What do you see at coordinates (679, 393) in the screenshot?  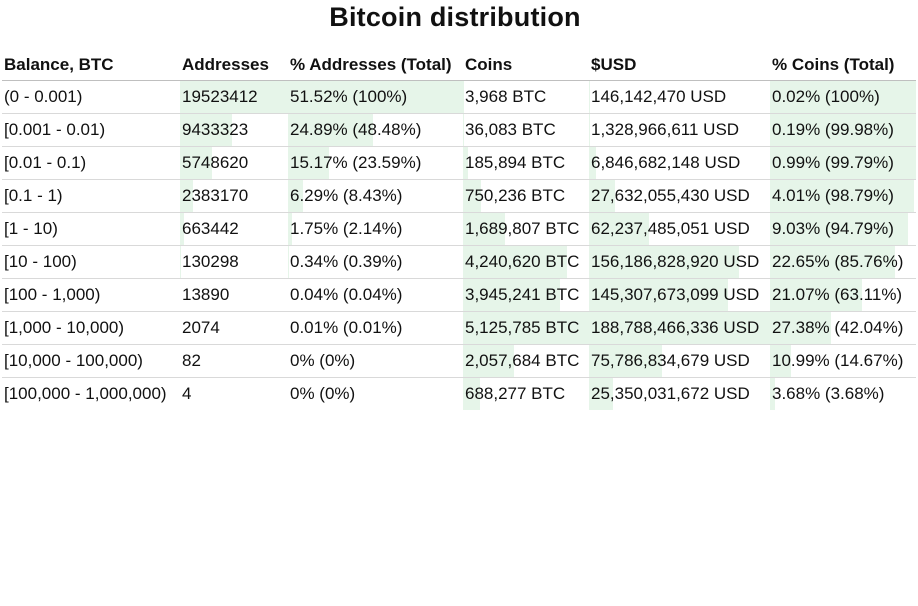 I see `usd-cell: 25,350,031,672 USD` at bounding box center [679, 393].